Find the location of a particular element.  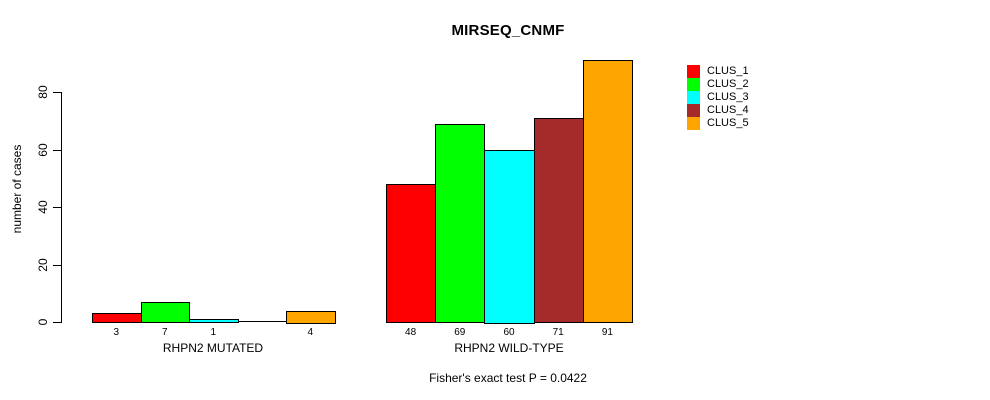

legend-label: CLUS_5 is located at coordinates (728, 123).